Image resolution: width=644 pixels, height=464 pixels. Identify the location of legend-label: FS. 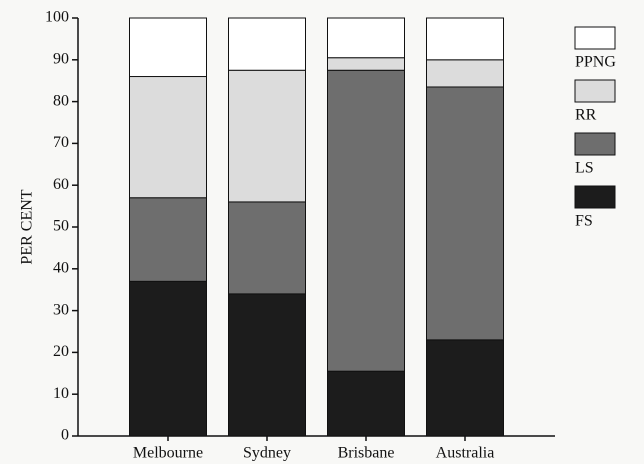
(584, 221).